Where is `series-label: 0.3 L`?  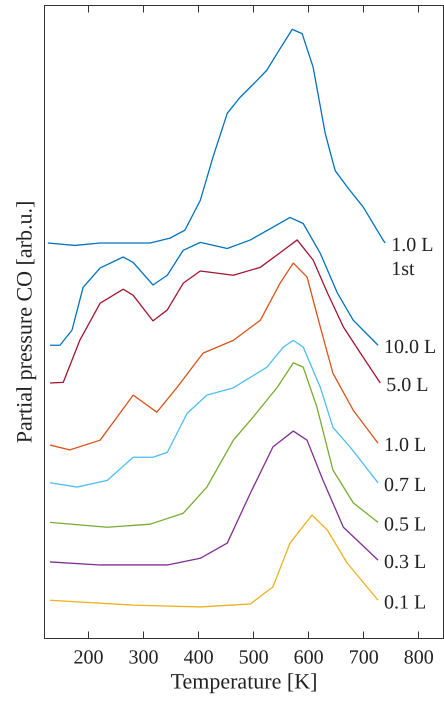 series-label: 0.3 L is located at coordinates (405, 562).